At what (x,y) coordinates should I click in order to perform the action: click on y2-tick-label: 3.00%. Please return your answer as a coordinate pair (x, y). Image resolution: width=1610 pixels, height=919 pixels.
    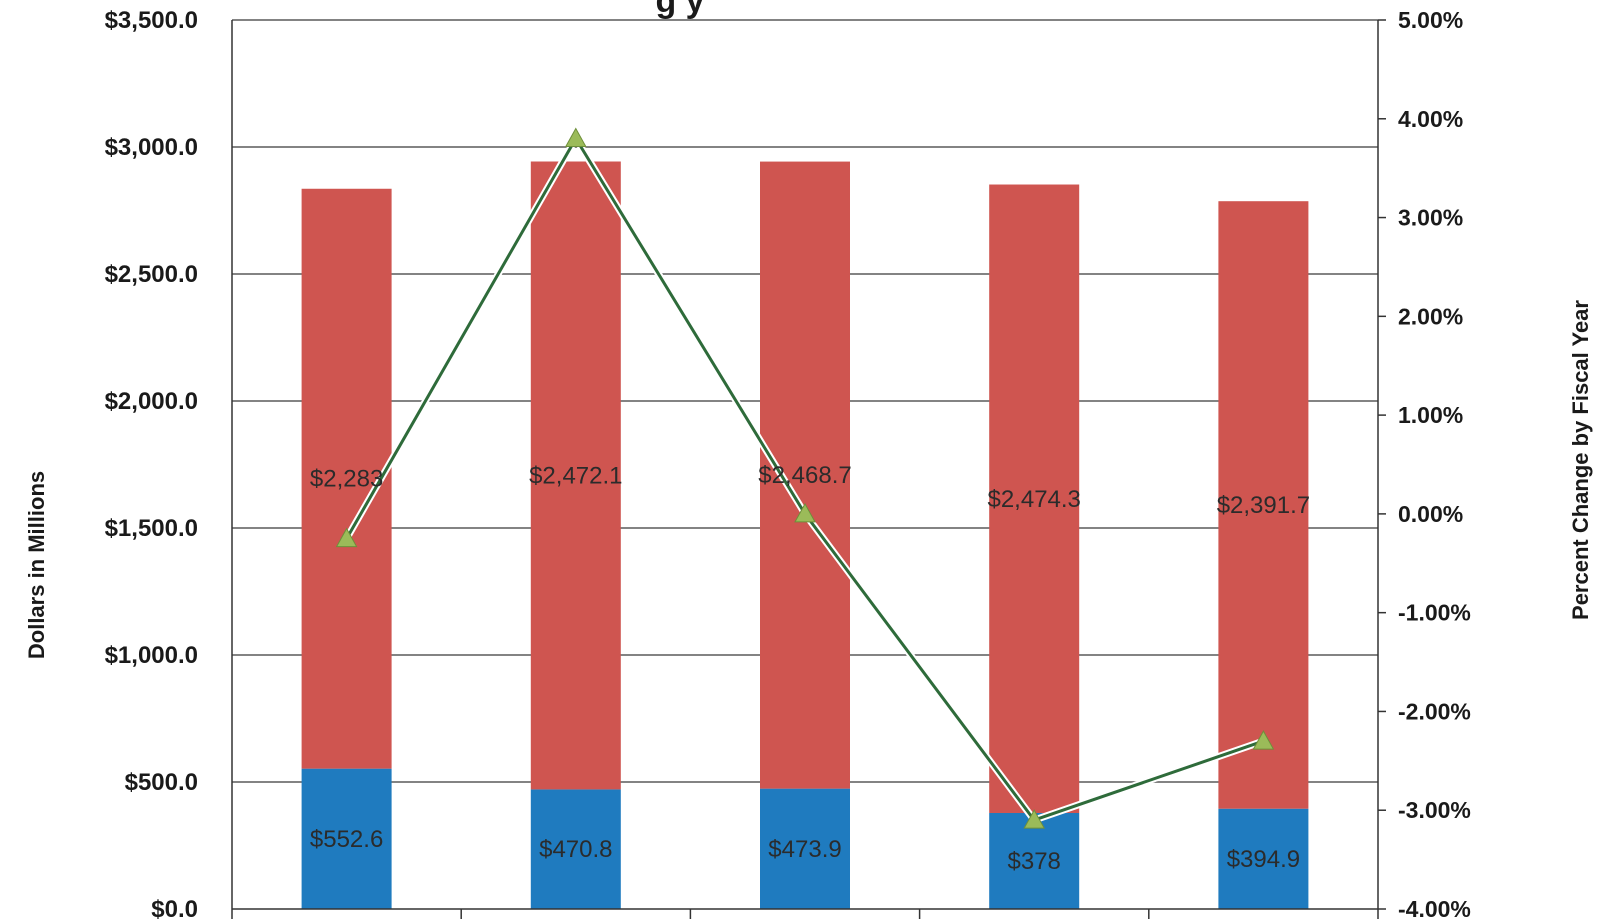
    Looking at the image, I should click on (1430, 218).